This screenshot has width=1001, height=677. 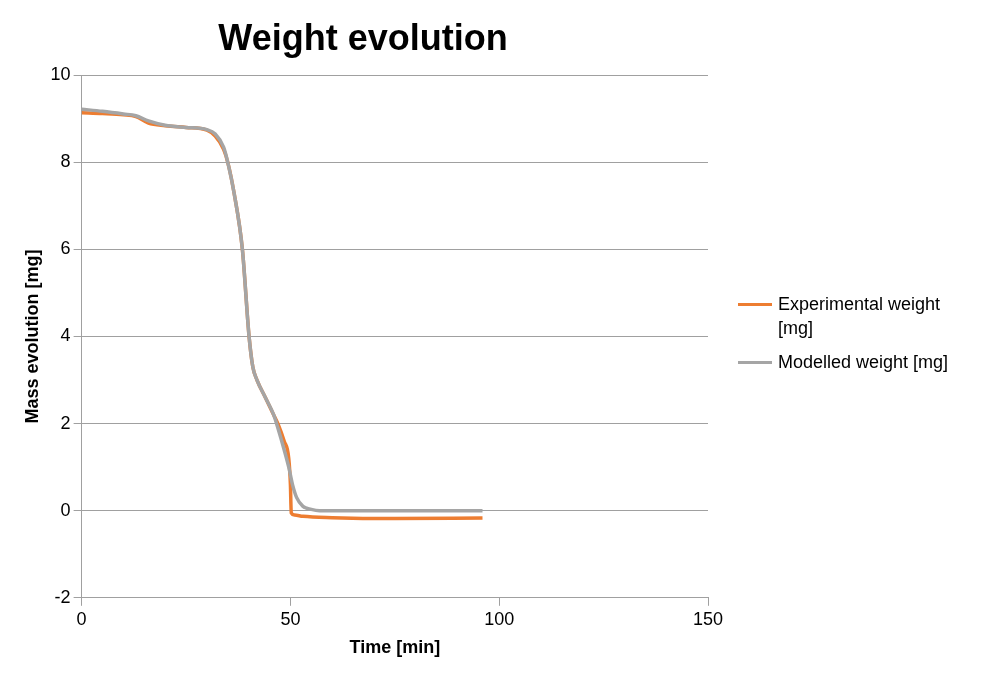 I want to click on y-tick-label: 0, so click(x=65, y=509).